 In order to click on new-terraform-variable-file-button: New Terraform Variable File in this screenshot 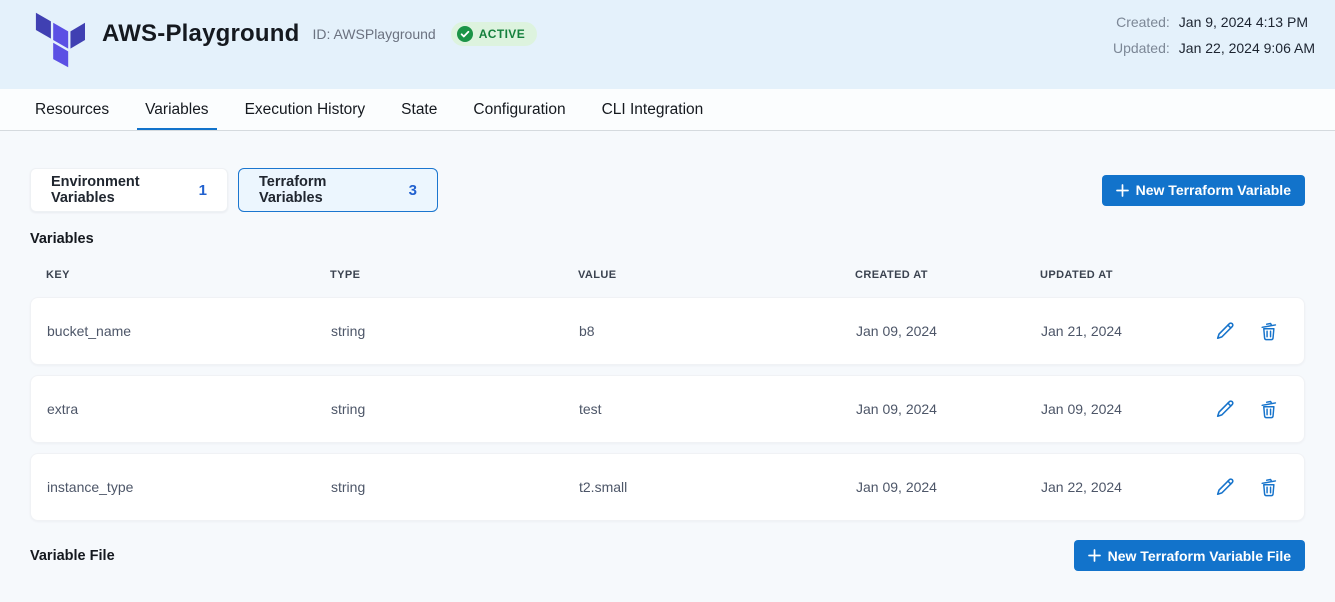, I will do `click(1189, 555)`.